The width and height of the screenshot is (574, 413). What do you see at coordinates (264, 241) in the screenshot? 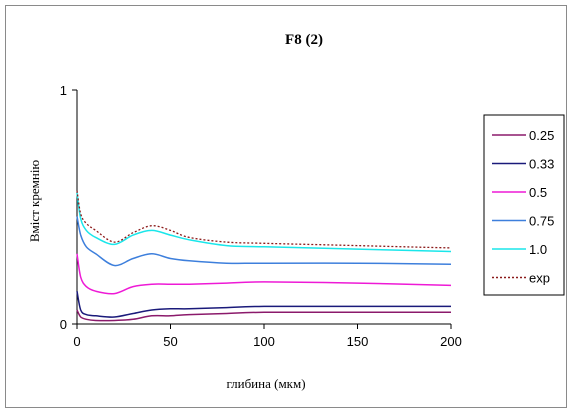
I see `series-line-0.75` at bounding box center [264, 241].